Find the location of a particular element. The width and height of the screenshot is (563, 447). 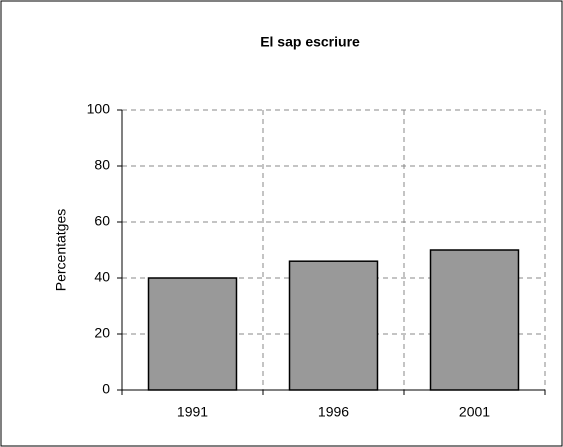

chart-title: El sap escriure is located at coordinates (310, 42).